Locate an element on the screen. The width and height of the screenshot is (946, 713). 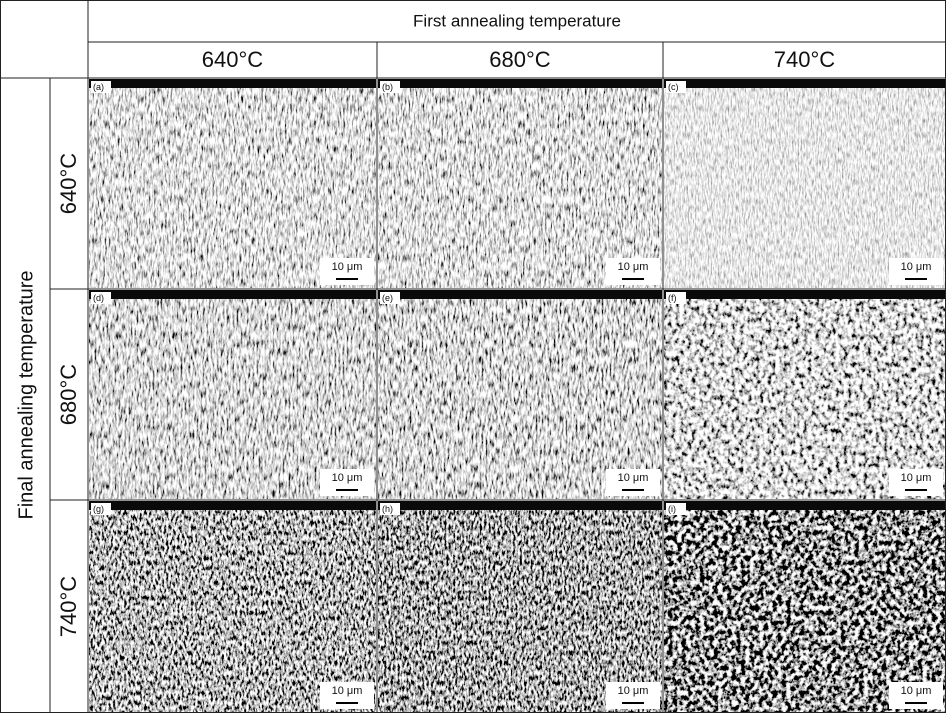
micrograph-panel: (e) 10 μm is located at coordinates (520, 394).